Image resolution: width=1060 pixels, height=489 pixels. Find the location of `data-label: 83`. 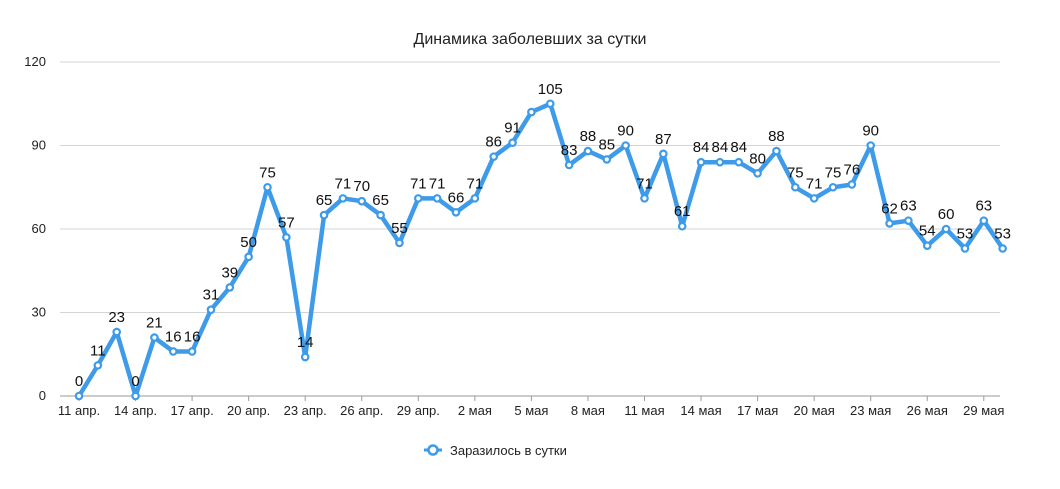

data-label: 83 is located at coordinates (569, 150).